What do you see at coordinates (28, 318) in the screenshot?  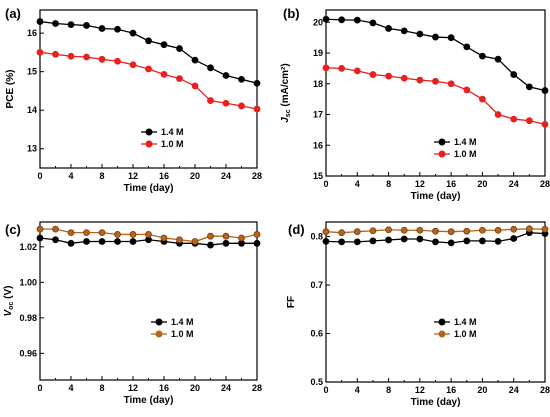 I see `y-tick-label: 0.98` at bounding box center [28, 318].